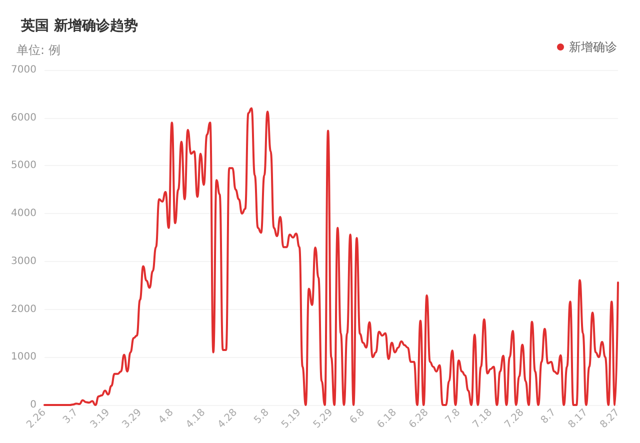 The width and height of the screenshot is (640, 443). I want to click on y-tick-label: 5000, so click(23, 166).